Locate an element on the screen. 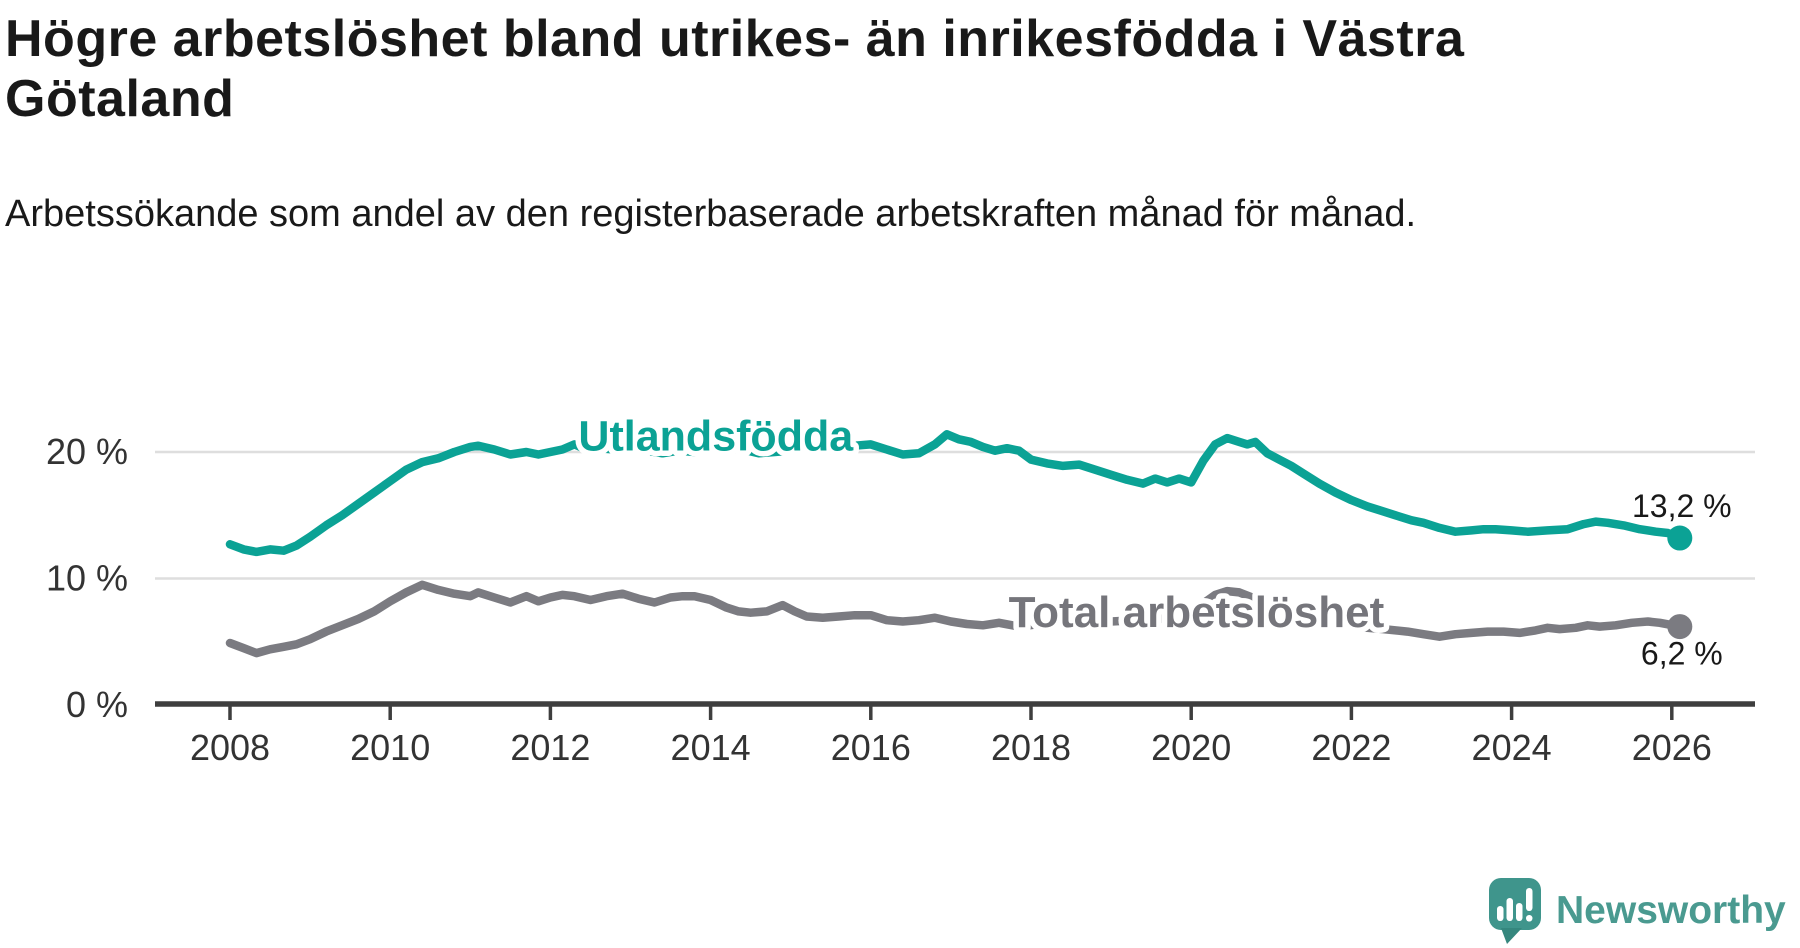  x-tick-label: 2016 is located at coordinates (871, 747).